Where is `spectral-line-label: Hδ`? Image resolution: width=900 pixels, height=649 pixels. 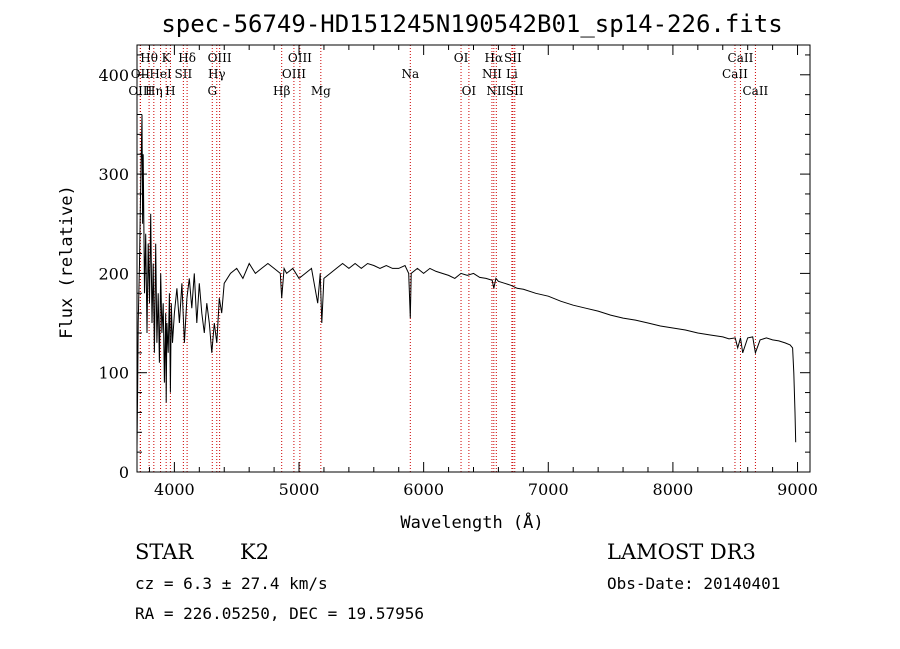 spectral-line-label: Hδ is located at coordinates (187, 58).